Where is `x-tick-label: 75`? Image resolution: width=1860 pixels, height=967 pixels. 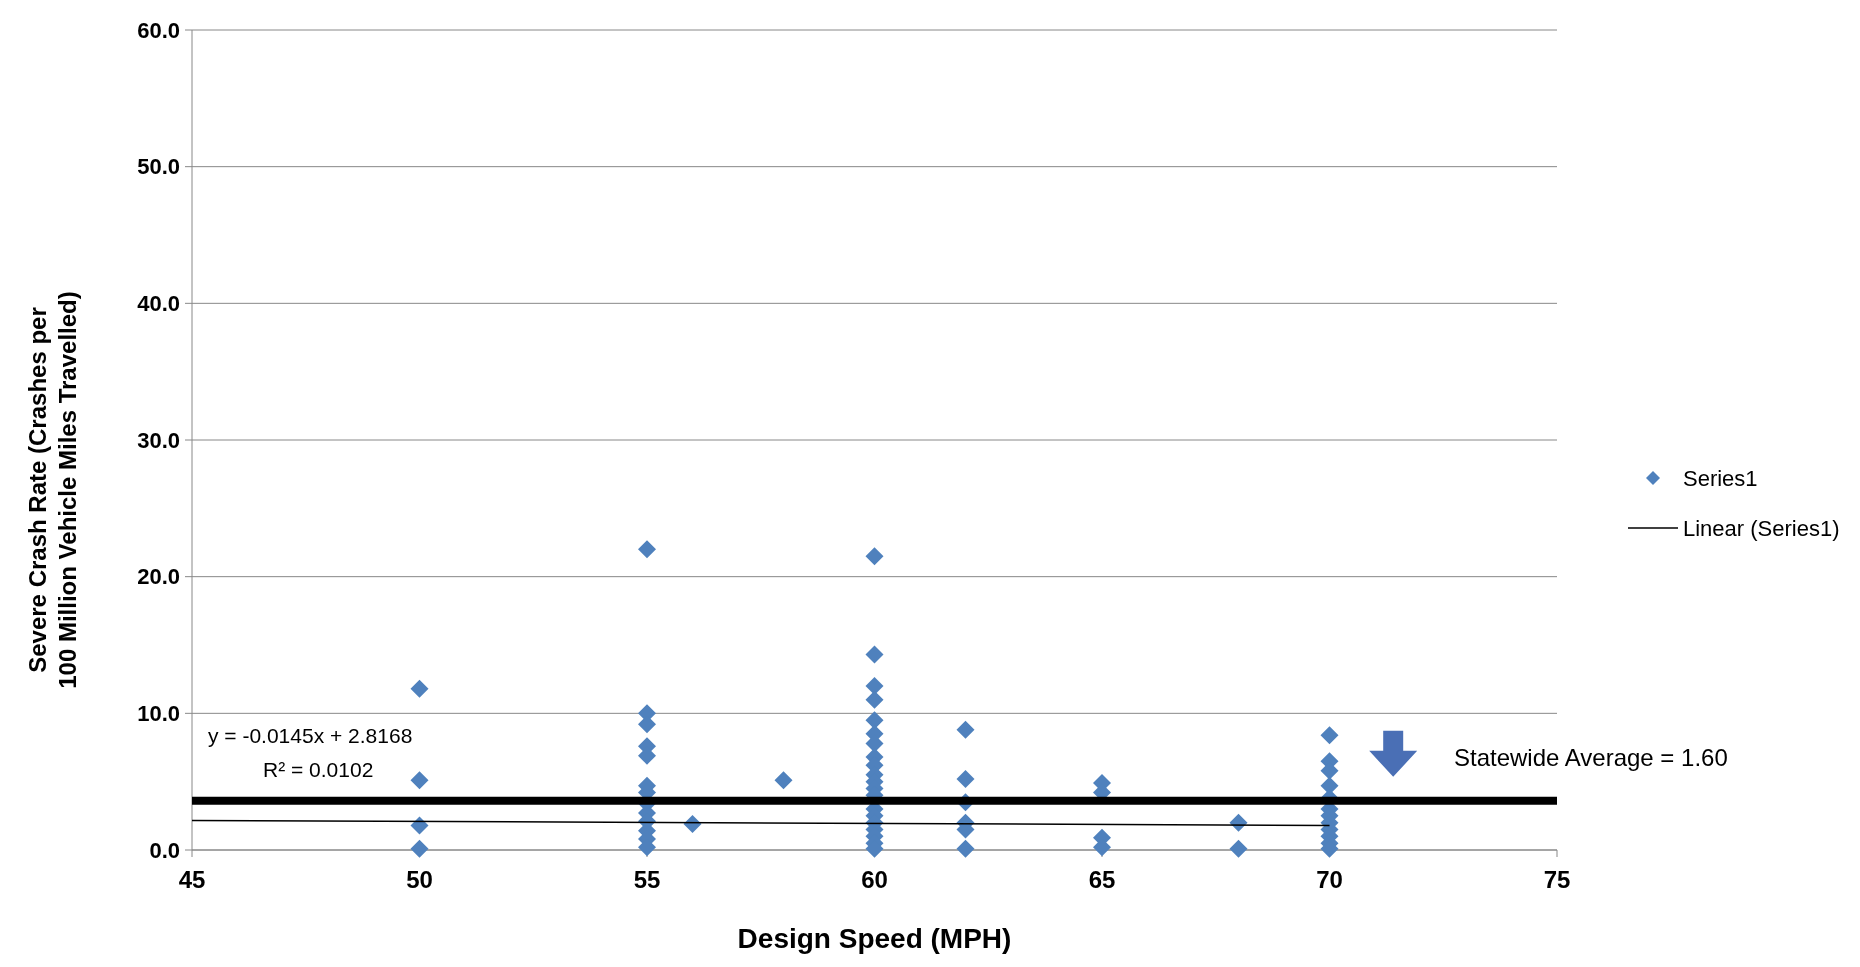
x-tick-label: 75 is located at coordinates (1557, 879).